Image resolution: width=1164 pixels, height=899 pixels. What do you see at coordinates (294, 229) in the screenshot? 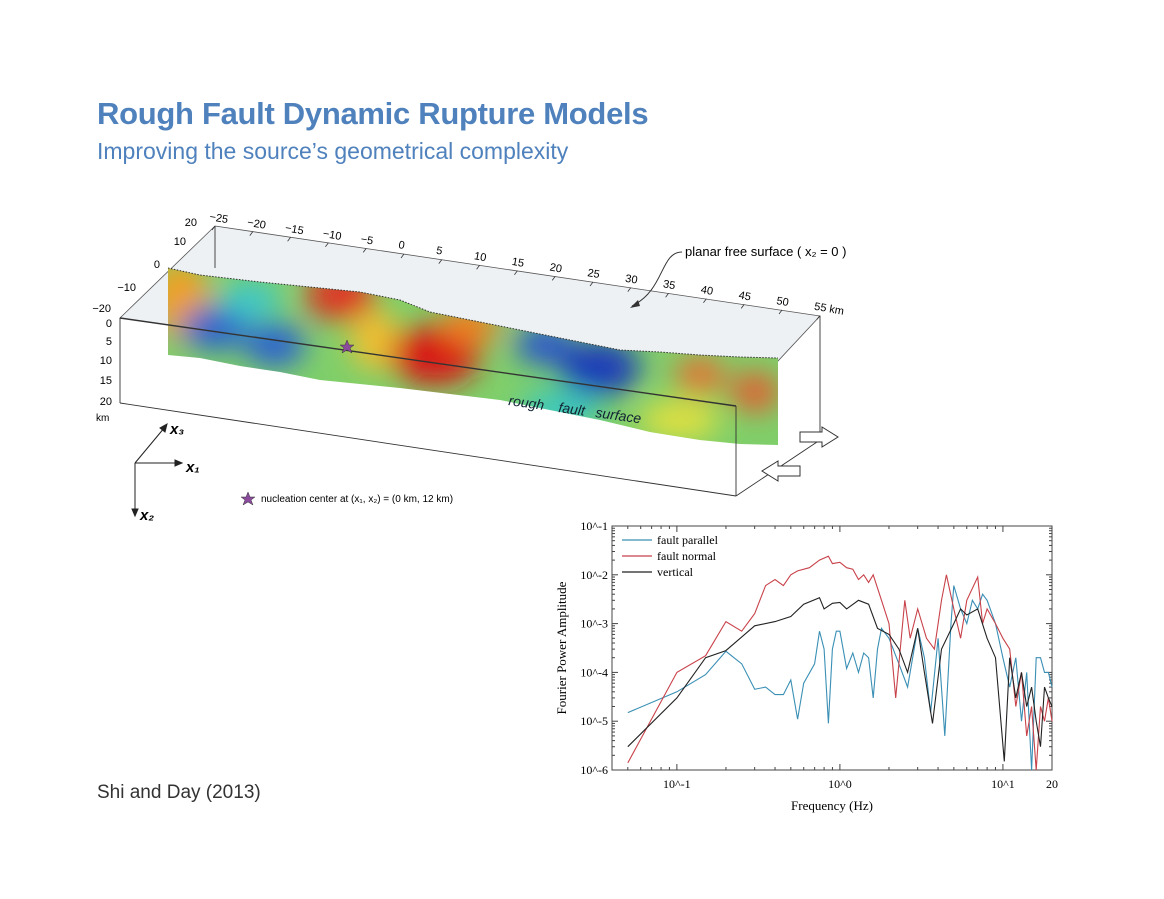
I see `x1-tick-label: −15` at bounding box center [294, 229].